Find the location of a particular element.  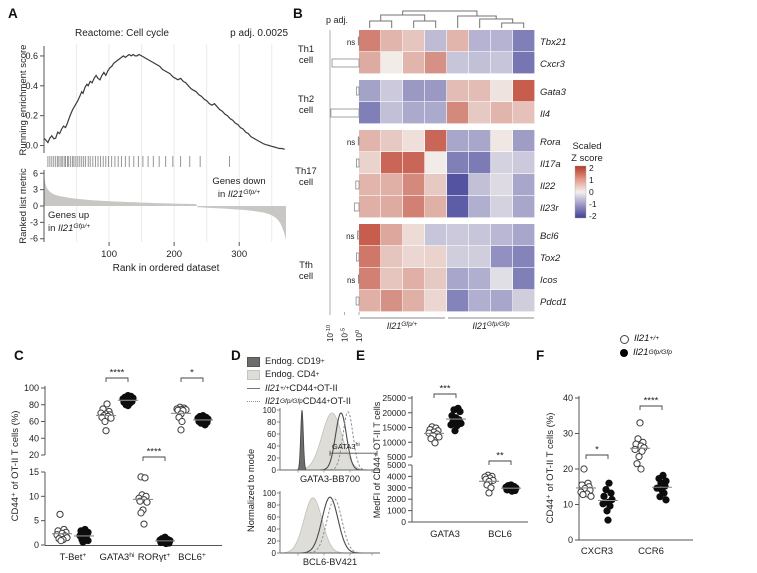

gate-marker is located at coordinates (353, 453).